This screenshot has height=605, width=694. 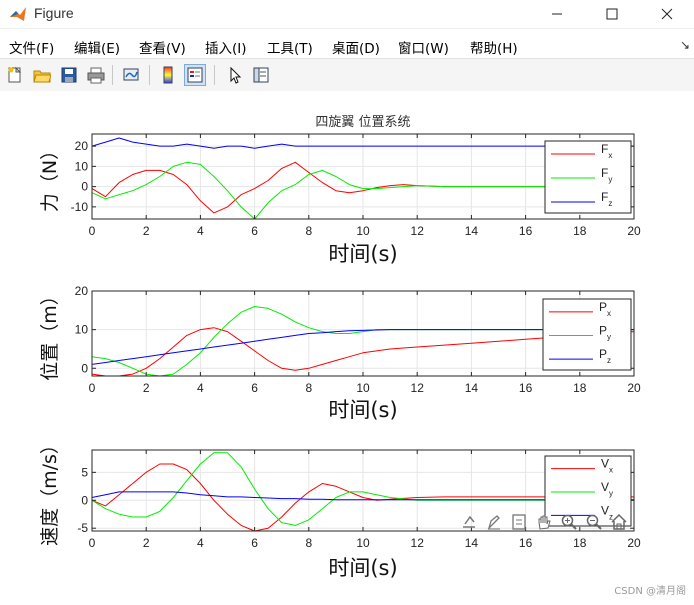 What do you see at coordinates (97, 49) in the screenshot?
I see `menu-edit: 编辑(E)` at bounding box center [97, 49].